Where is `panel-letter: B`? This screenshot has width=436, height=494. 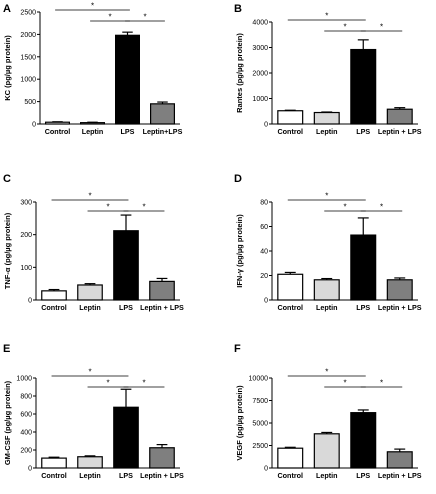
panel-letter: B is located at coordinates (238, 9).